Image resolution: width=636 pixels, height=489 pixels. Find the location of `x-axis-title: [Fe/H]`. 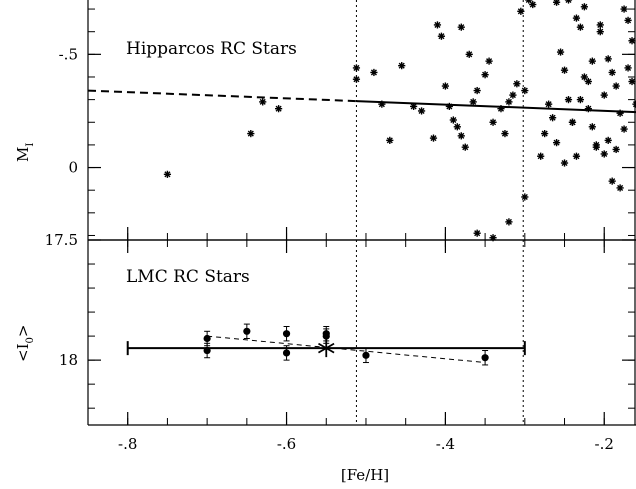

x-axis-title: [Fe/H] is located at coordinates (365, 475).